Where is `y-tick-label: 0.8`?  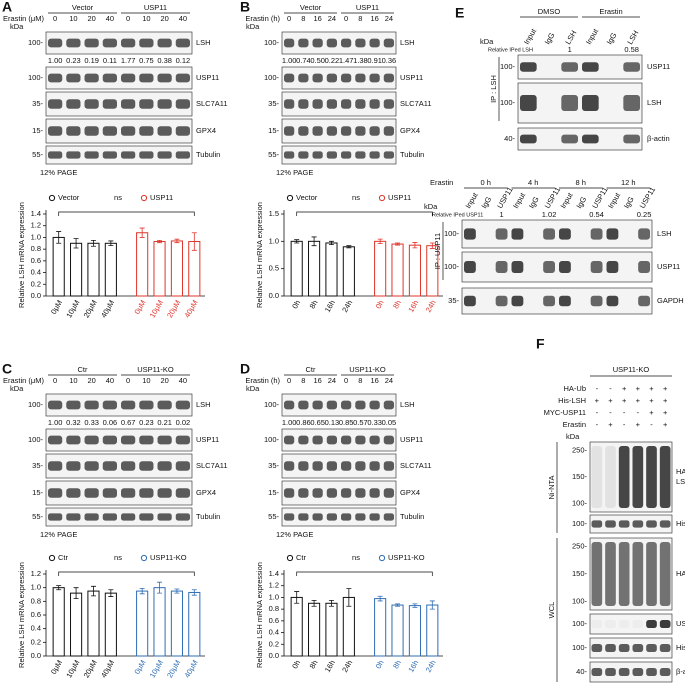
y-tick-label: 0.8 is located at coordinates (36, 600).